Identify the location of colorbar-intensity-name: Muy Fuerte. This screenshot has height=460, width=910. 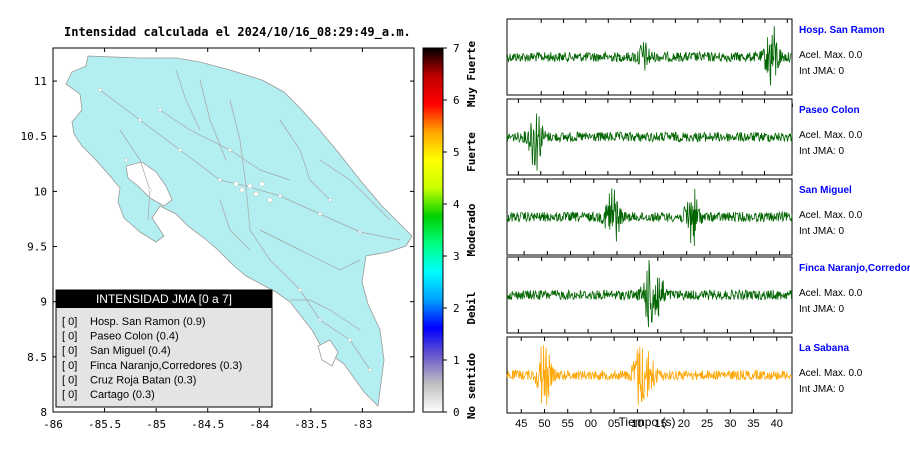
(471, 74).